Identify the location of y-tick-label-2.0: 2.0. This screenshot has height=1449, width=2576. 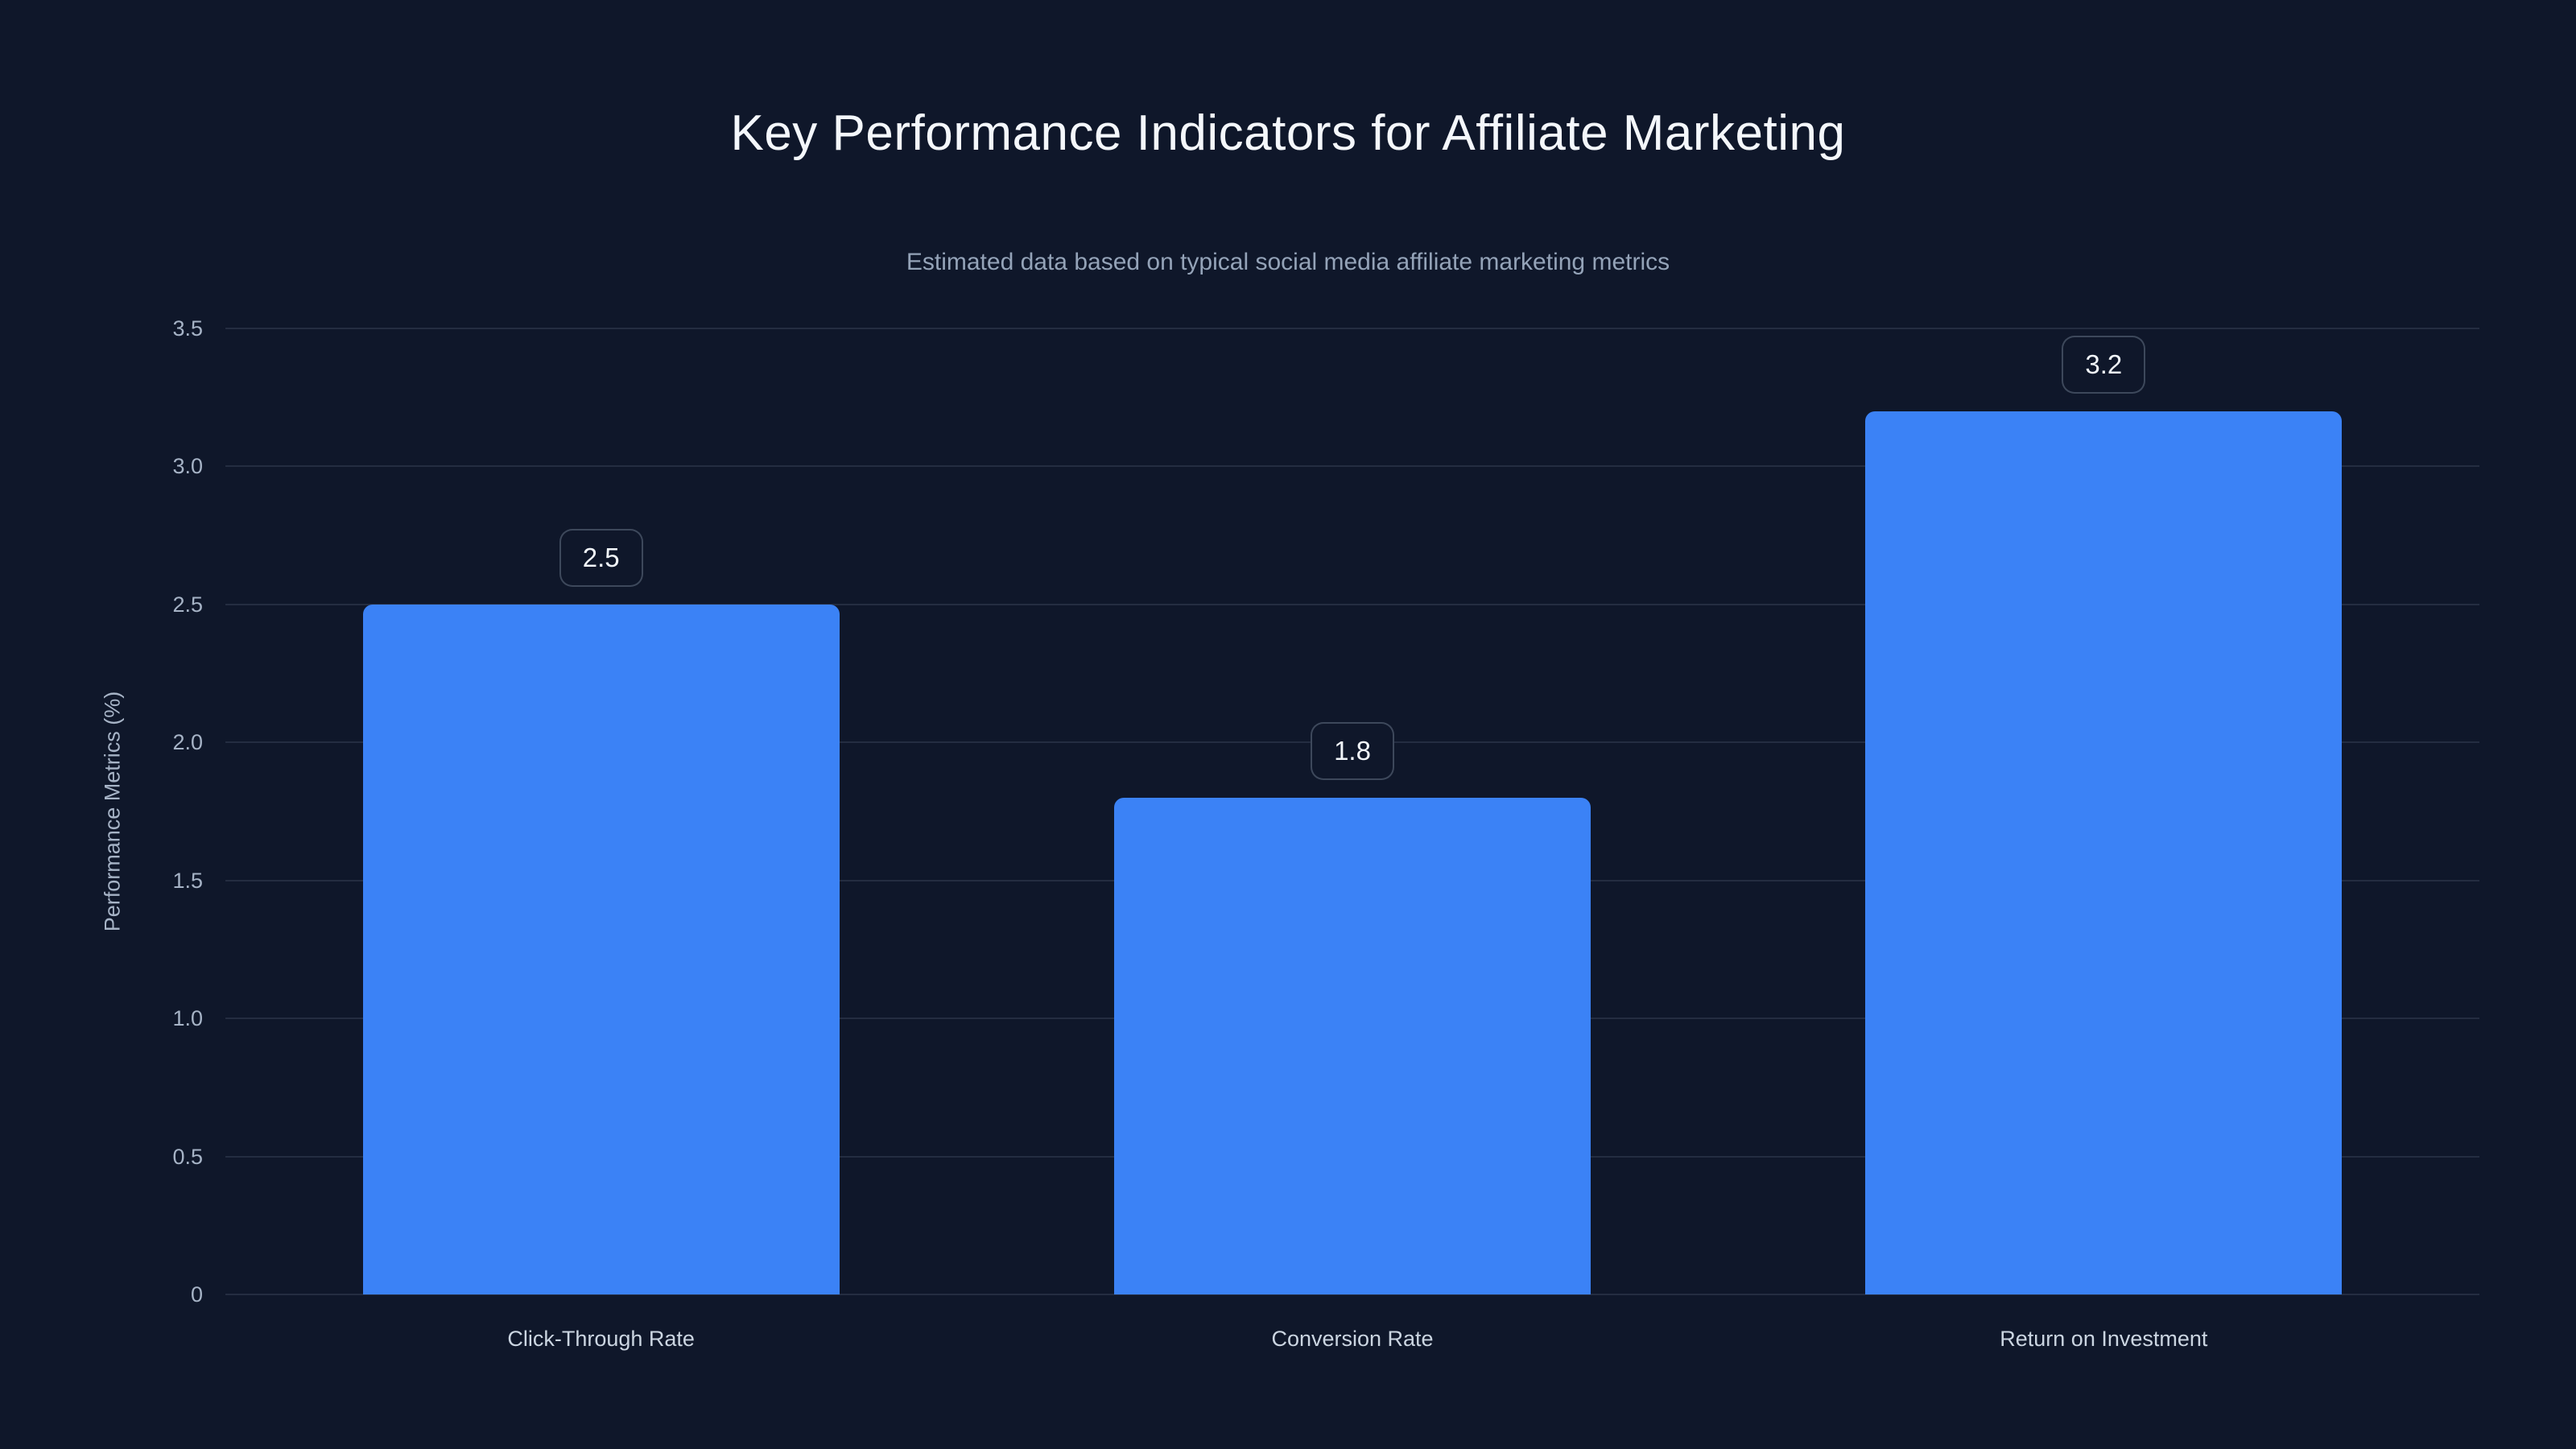
(187, 742).